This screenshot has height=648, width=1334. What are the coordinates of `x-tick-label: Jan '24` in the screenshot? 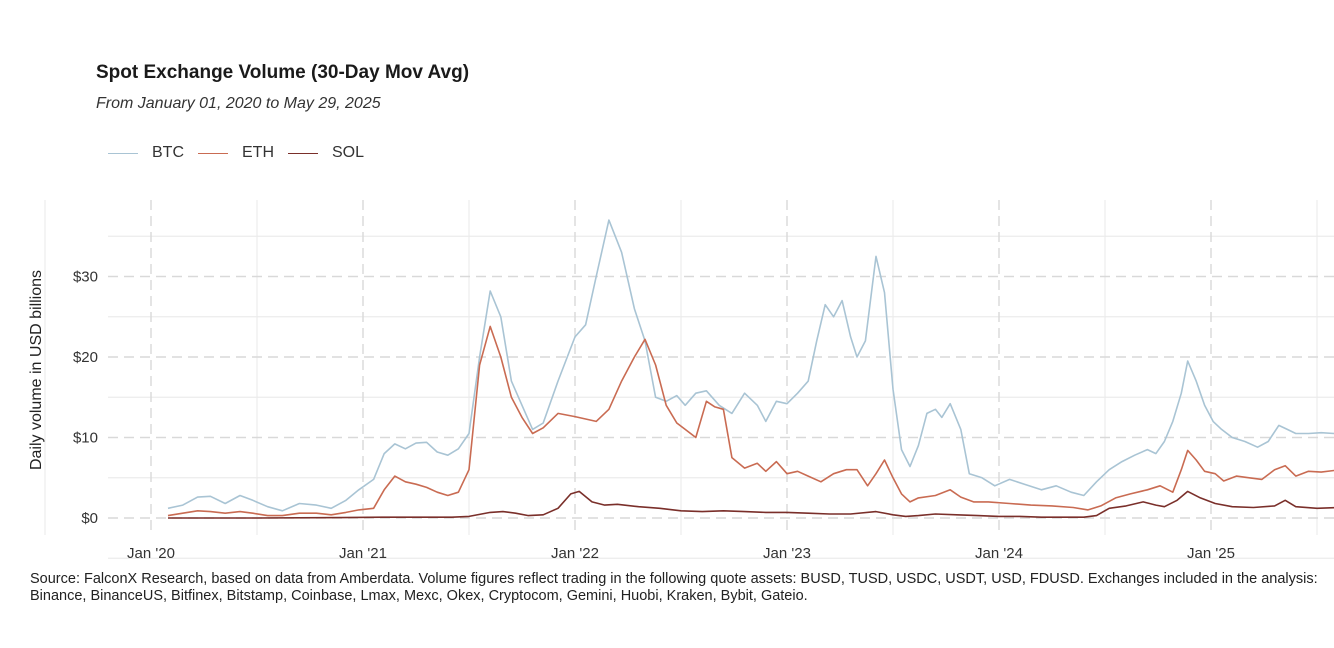 It's located at (999, 553).